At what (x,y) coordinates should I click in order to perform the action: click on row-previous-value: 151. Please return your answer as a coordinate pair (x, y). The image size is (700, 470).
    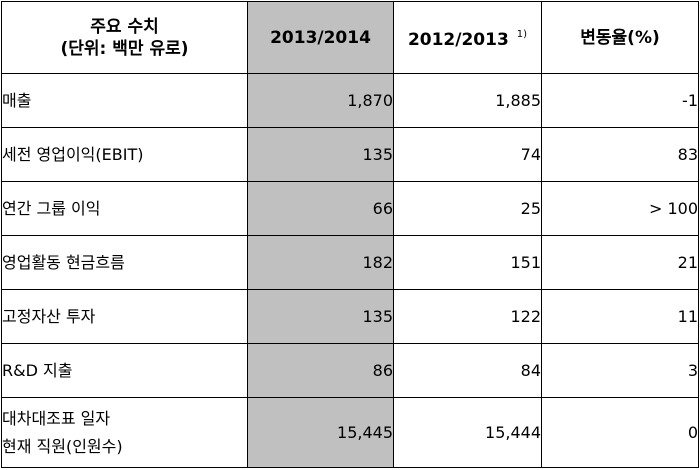
    Looking at the image, I should click on (467, 262).